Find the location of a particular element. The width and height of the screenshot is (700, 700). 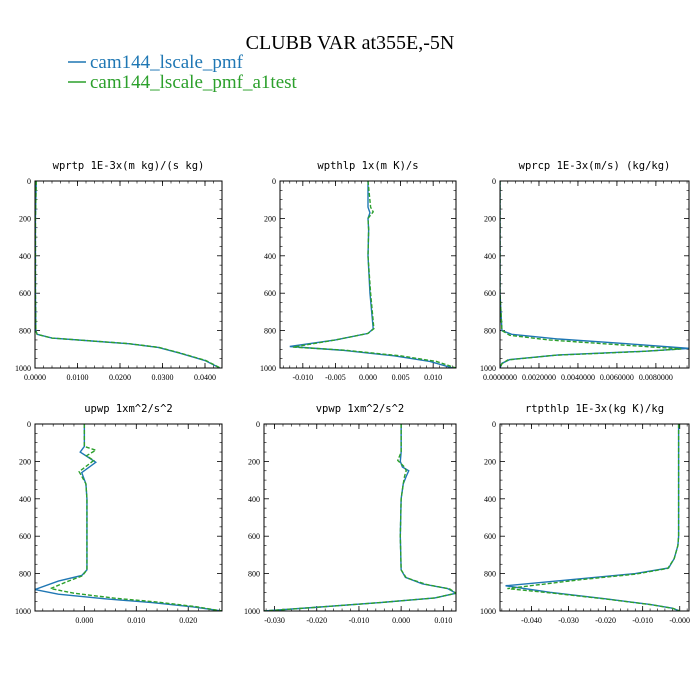

panel-title: upwp 1xm^2/s^2 is located at coordinates (128, 409).